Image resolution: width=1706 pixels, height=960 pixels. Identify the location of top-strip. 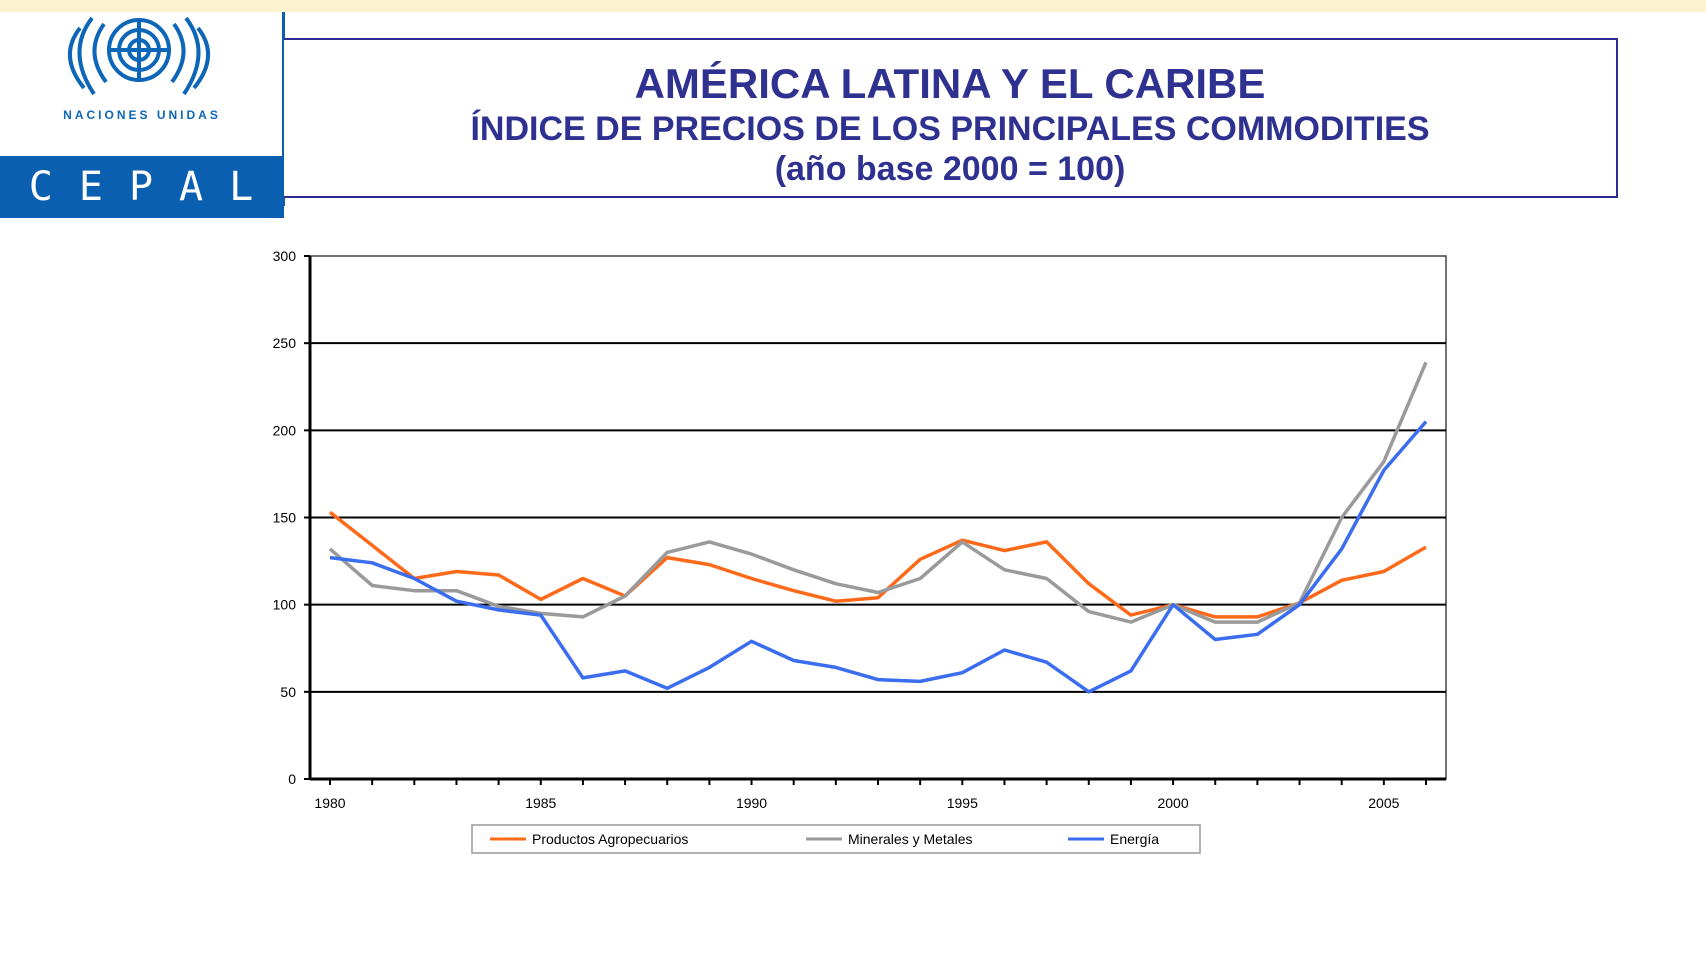
(853, 6).